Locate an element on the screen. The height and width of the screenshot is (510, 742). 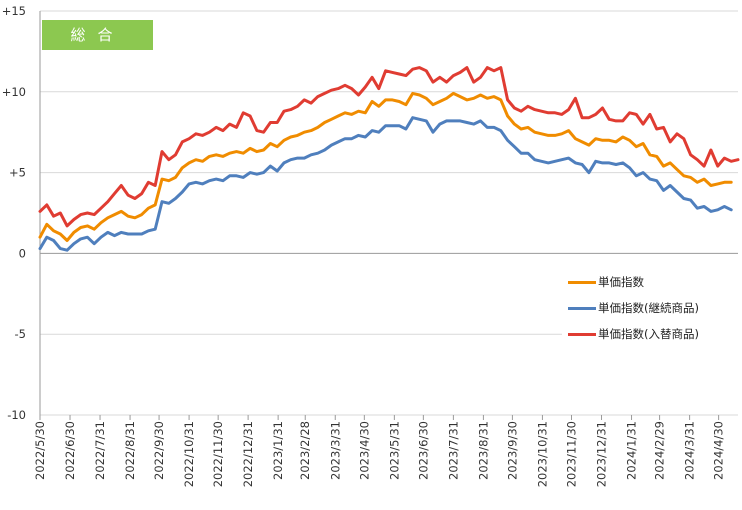
legend-swatch-continuing-products is located at coordinates (582, 308).